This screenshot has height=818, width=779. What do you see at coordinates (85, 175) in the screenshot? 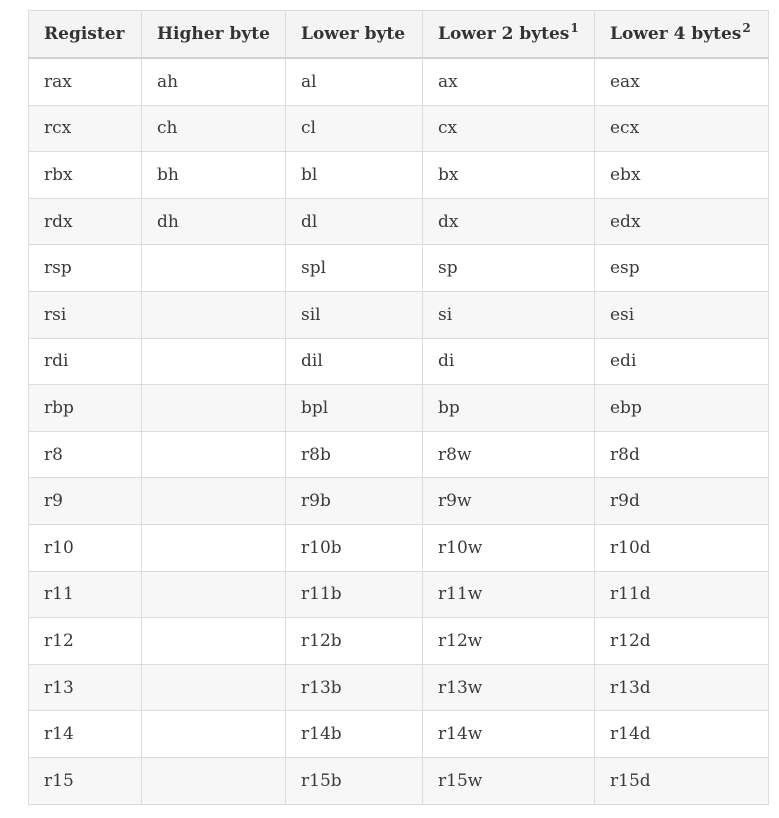
I see `register-cell: rbx` at bounding box center [85, 175].